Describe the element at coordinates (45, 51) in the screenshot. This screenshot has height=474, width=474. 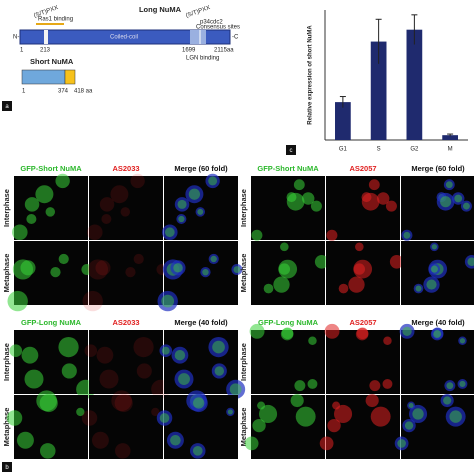
I see `pos: 213` at that location.